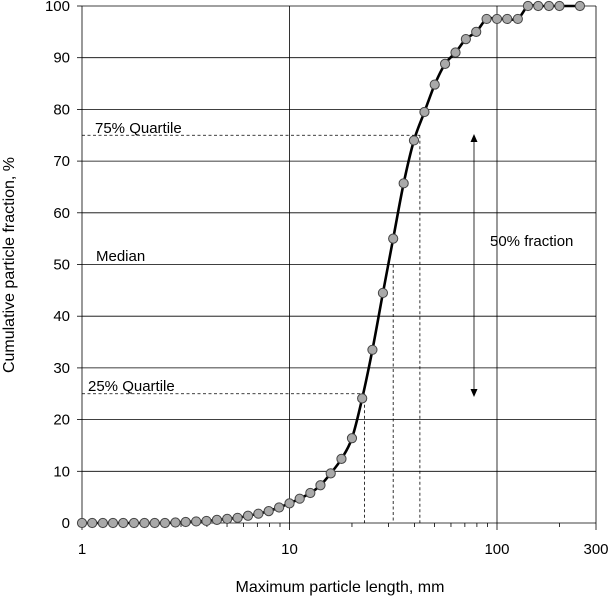 The image size is (611, 600). What do you see at coordinates (340, 587) in the screenshot?
I see `x-axis-label: Maximum particle length, mm` at bounding box center [340, 587].